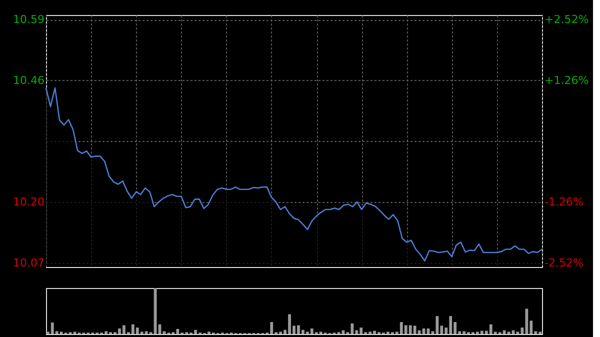 Image resolution: width=600 pixels, height=337 pixels. I want to click on y-tick-label: 10.07, so click(28, 263).